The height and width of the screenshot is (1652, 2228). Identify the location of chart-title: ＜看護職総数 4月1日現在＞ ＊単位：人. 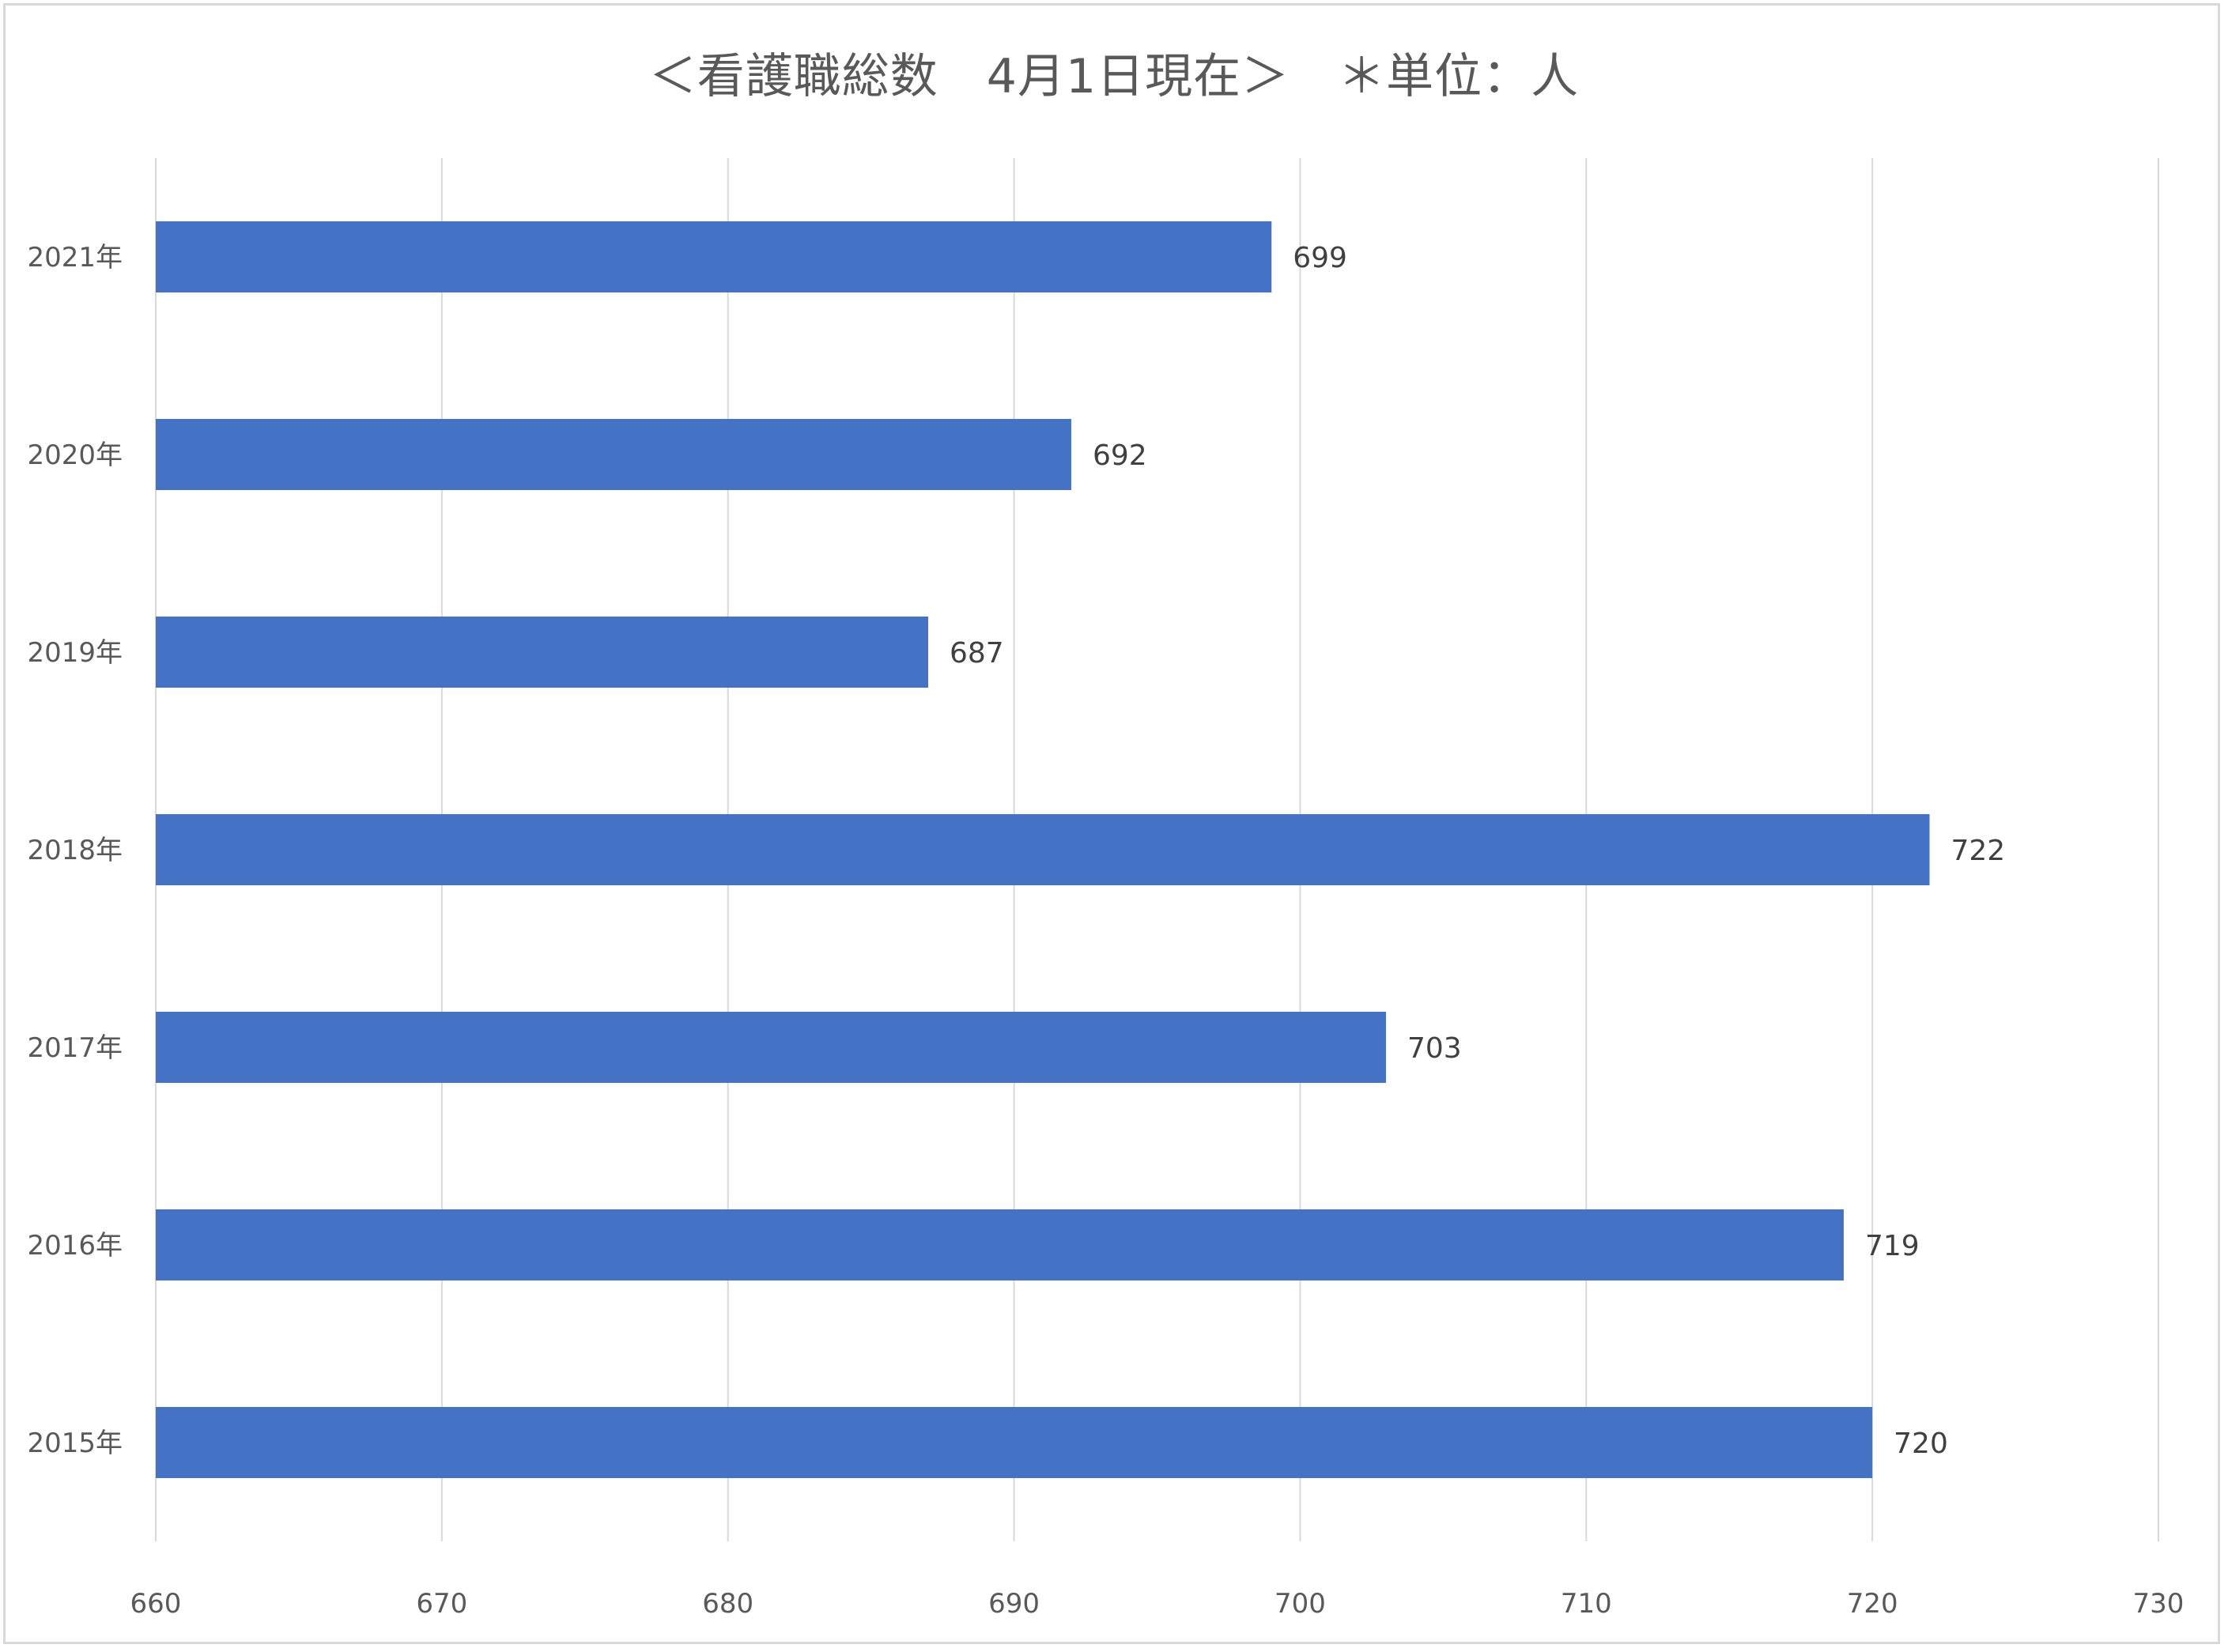
(1114, 76).